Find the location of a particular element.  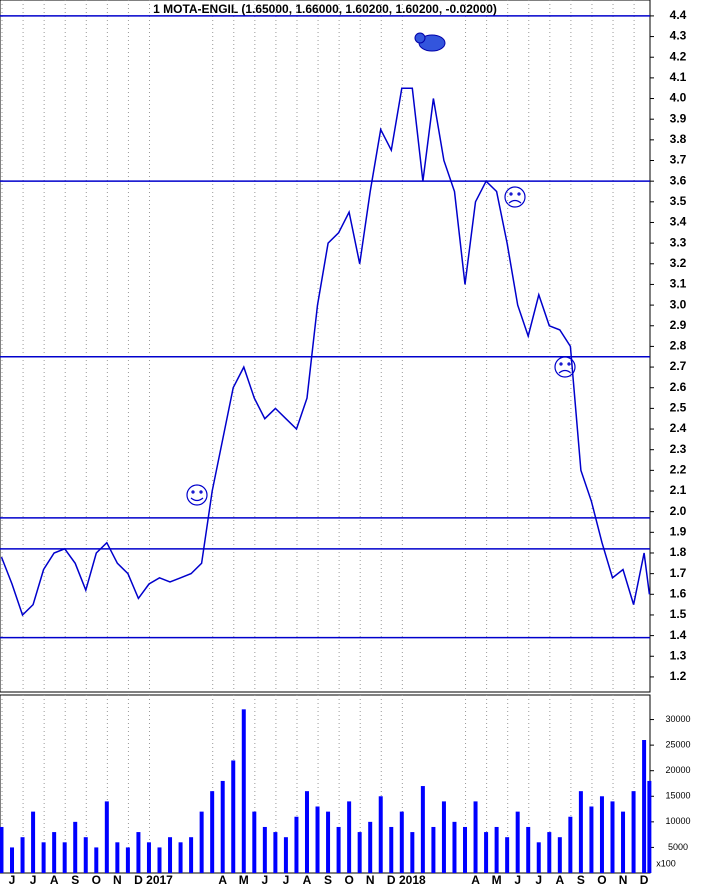

y-tick-label: 3.2 is located at coordinates (678, 263).